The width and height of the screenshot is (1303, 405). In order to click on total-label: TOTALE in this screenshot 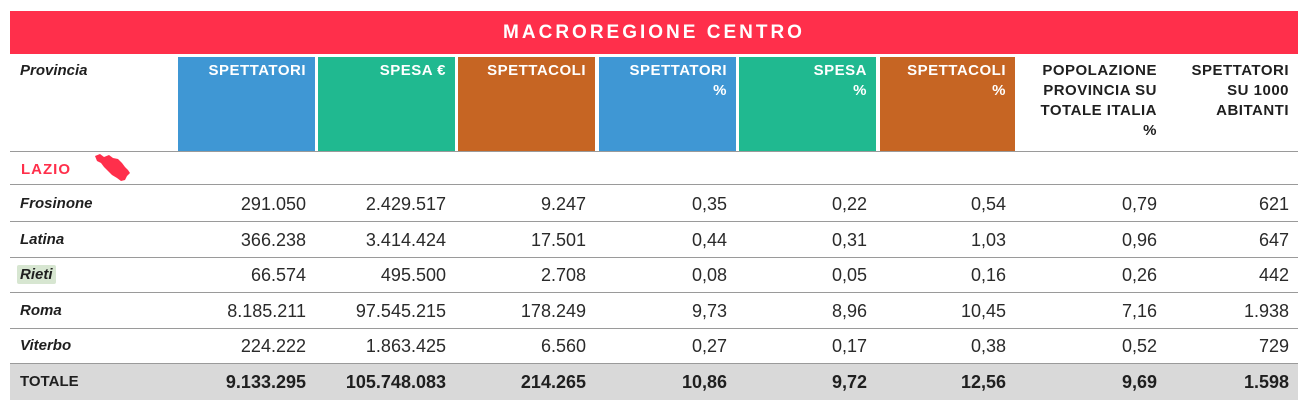, I will do `click(93, 381)`.